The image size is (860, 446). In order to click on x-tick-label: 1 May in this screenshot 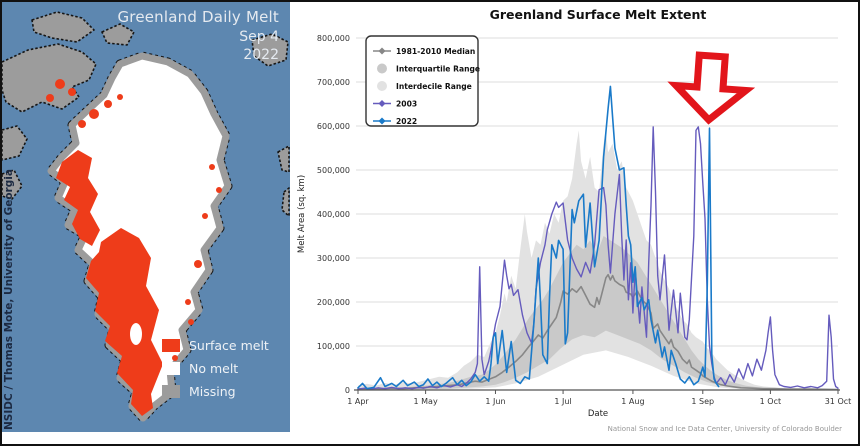, I will do `click(426, 401)`.